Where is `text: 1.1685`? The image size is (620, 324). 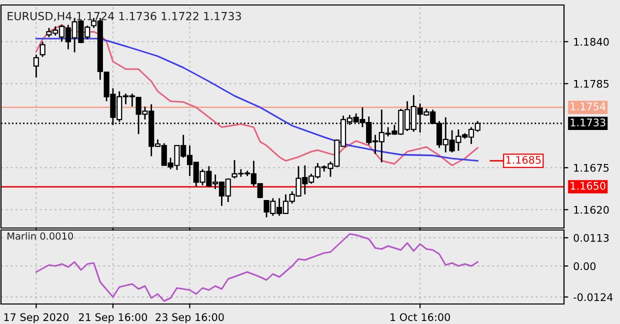 text: 1.1685 is located at coordinates (523, 160).